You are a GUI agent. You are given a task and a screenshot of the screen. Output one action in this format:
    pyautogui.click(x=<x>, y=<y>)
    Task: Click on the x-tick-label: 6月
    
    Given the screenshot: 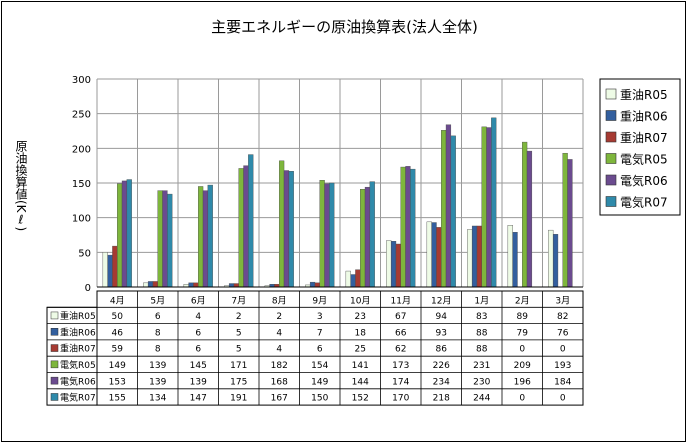 What is the action you would take?
    pyautogui.click(x=198, y=300)
    